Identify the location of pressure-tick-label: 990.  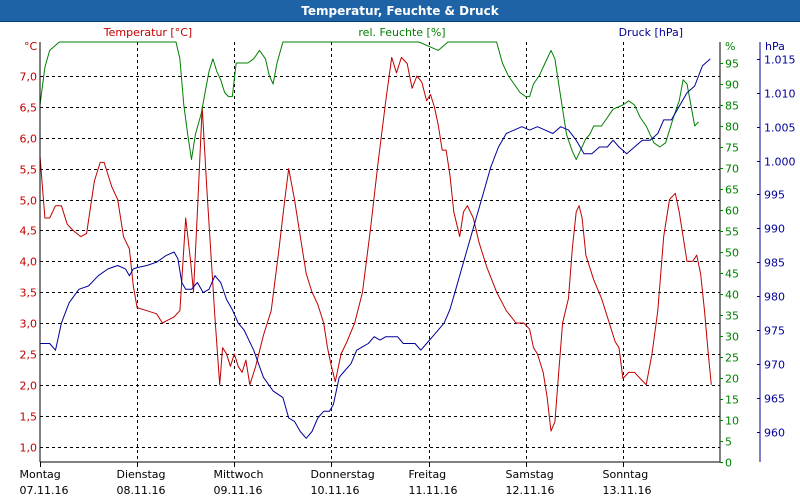
(774, 229).